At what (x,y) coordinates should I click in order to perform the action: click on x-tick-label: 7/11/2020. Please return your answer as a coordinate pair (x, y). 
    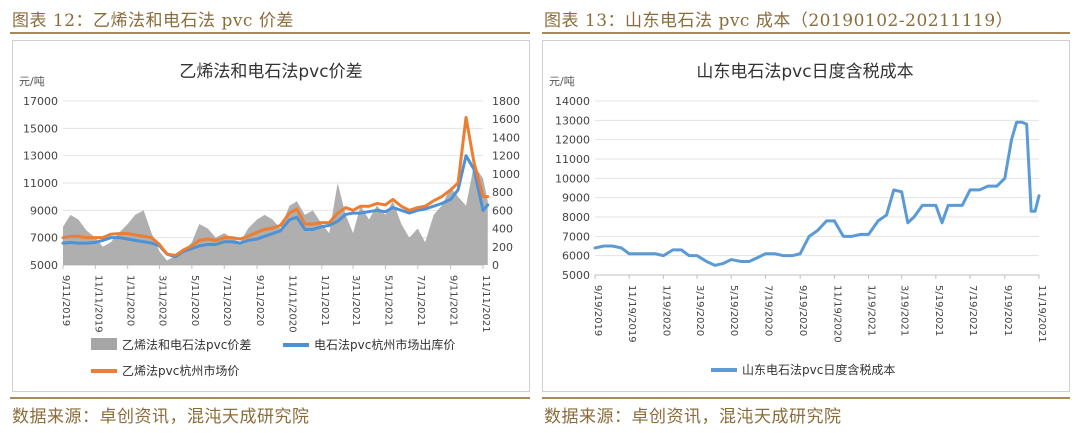
    Looking at the image, I should click on (226, 300).